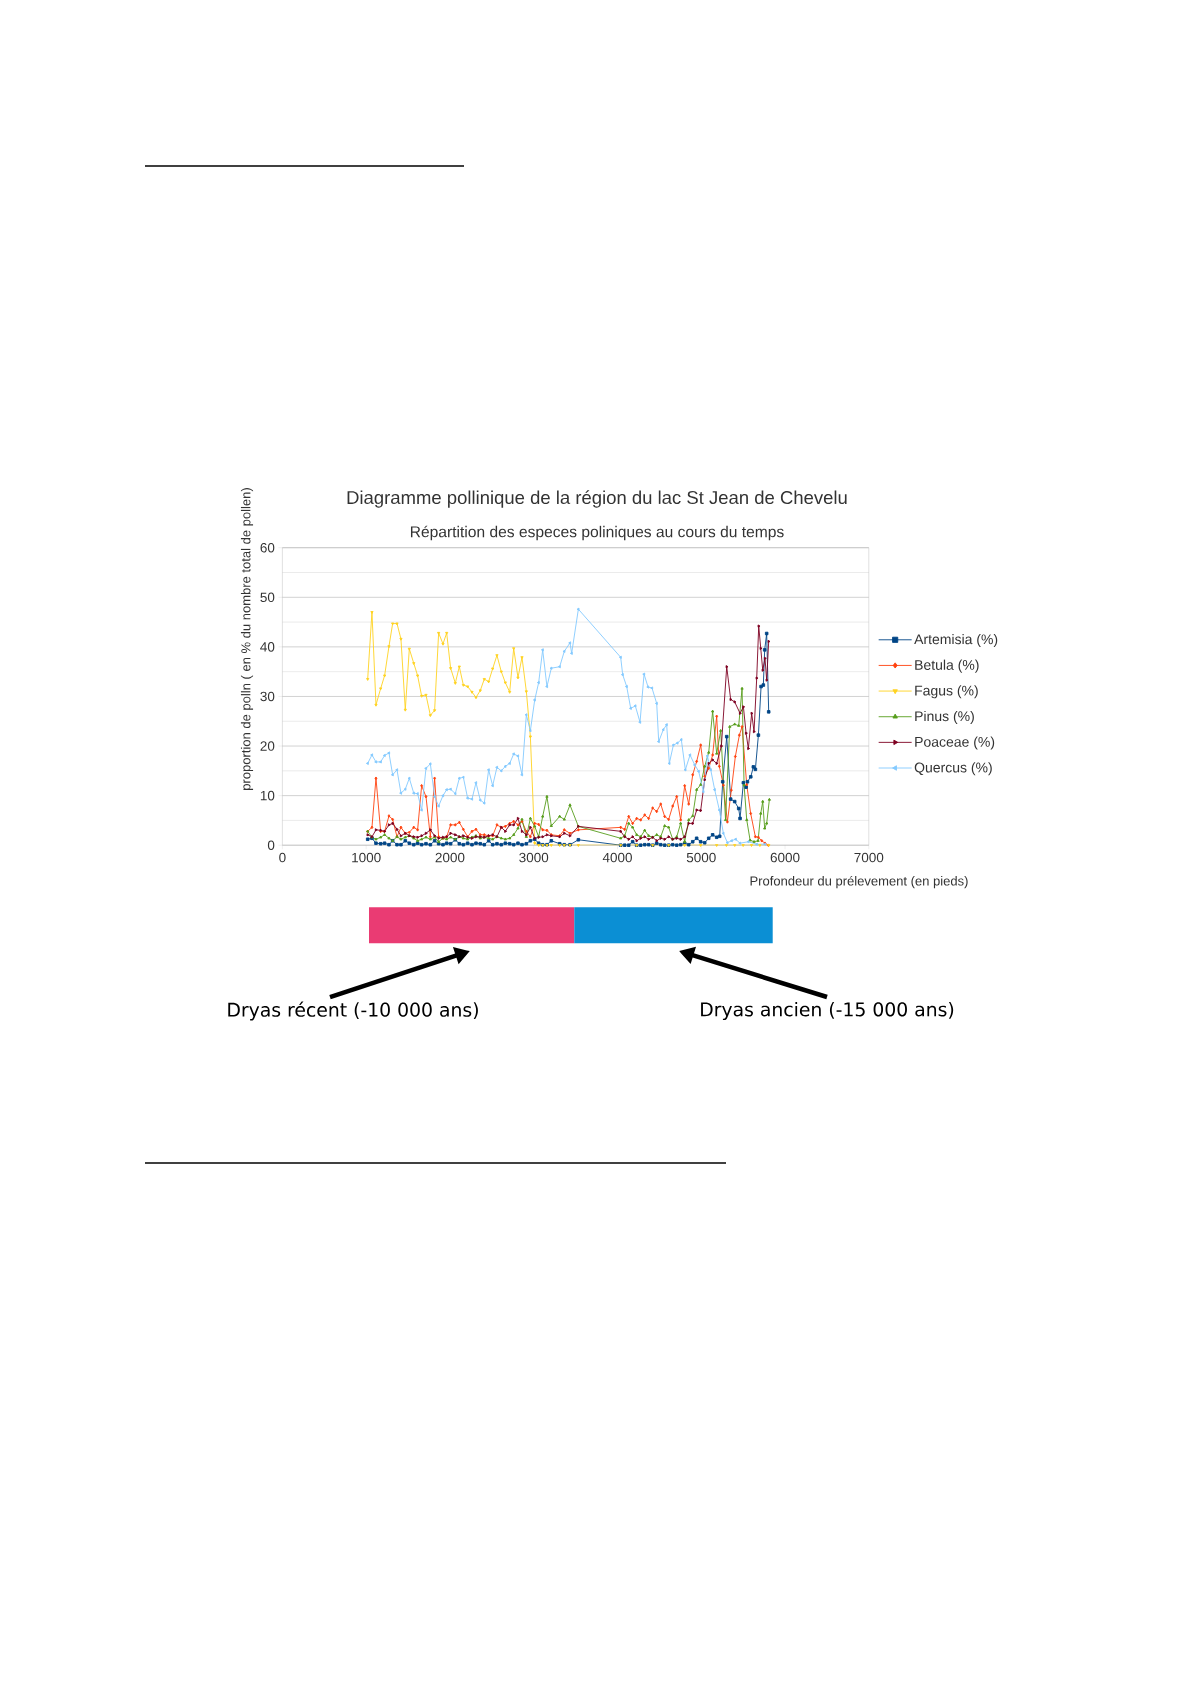 The image size is (1192, 1684). What do you see at coordinates (267, 696) in the screenshot?
I see `y-tick-label: 30` at bounding box center [267, 696].